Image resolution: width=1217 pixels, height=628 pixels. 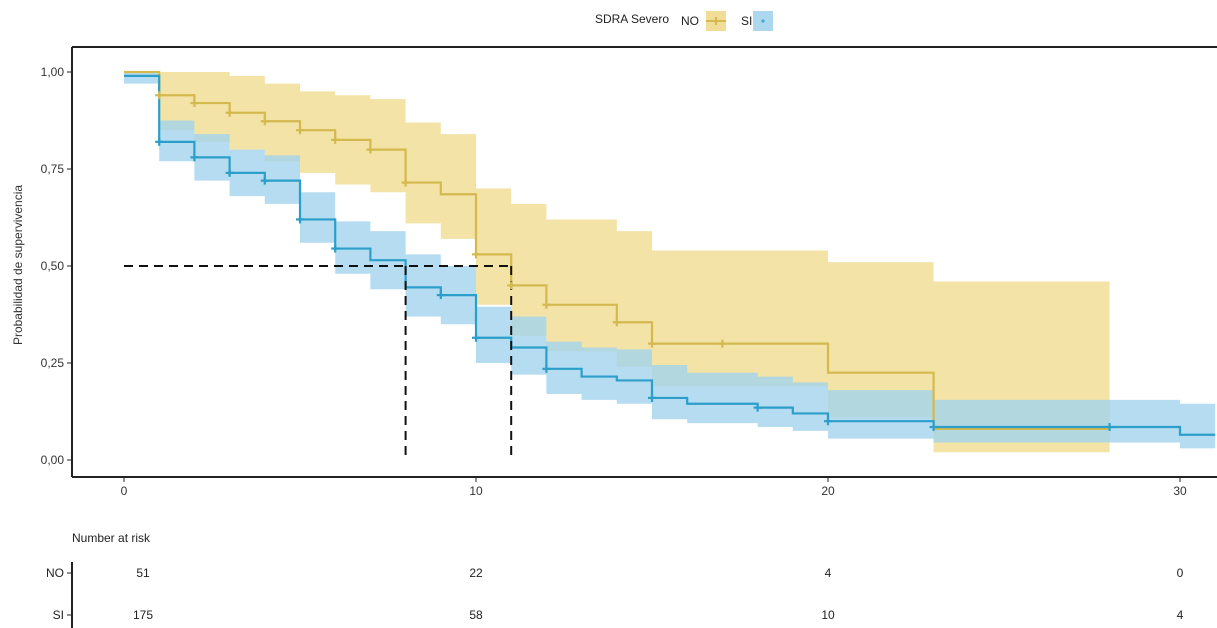 What do you see at coordinates (476, 615) in the screenshot?
I see `risk-value-si-1: 58` at bounding box center [476, 615].